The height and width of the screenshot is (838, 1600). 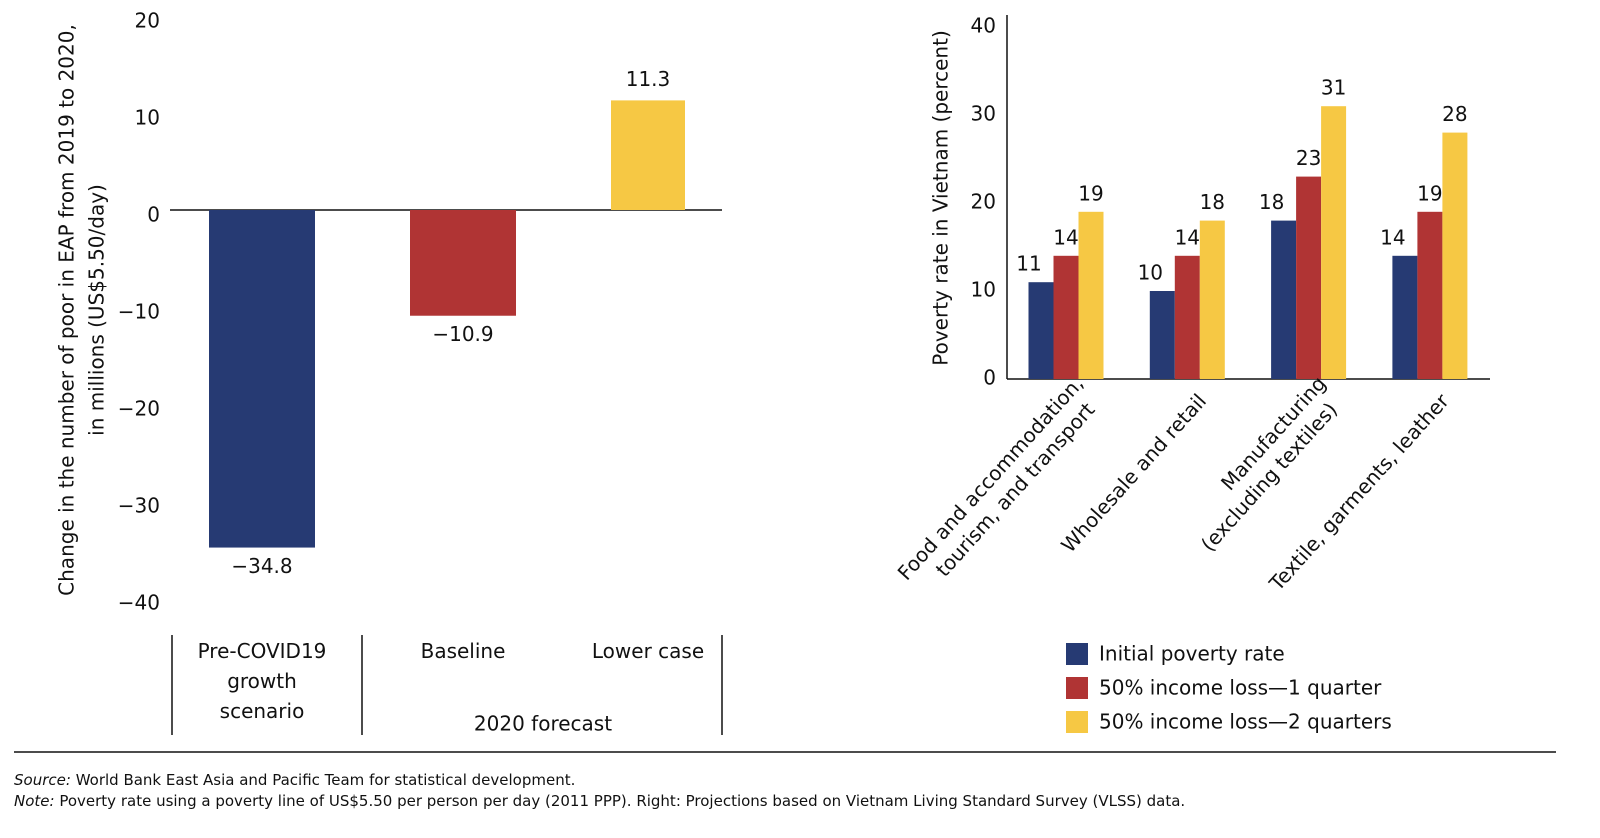 I want to click on y-axis-label: in millions (US$5.50/day), so click(x=97, y=310).